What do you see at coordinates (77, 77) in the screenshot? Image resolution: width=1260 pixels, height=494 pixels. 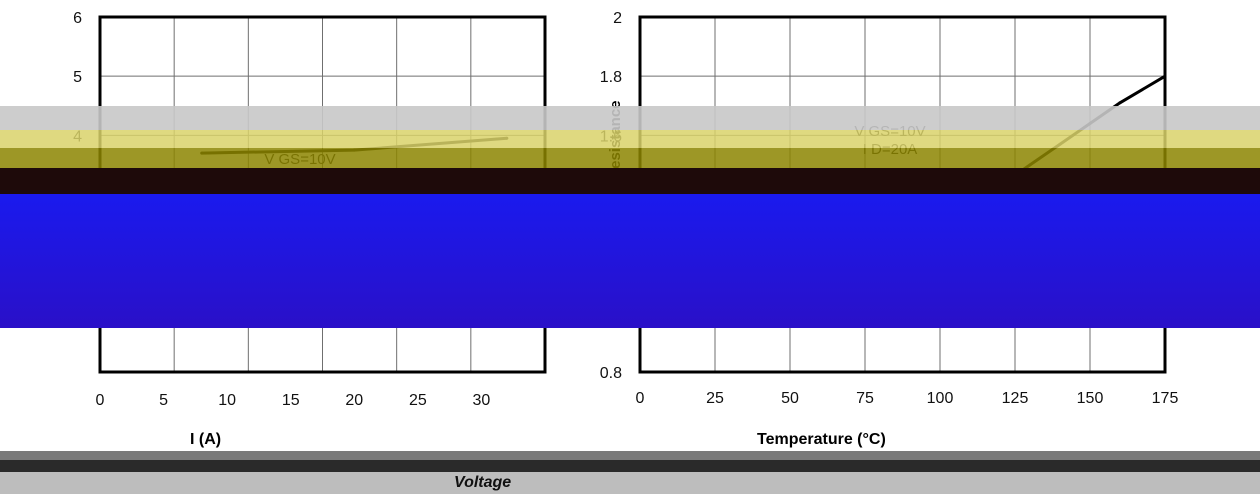 I see `y-tick-label: 5` at bounding box center [77, 77].